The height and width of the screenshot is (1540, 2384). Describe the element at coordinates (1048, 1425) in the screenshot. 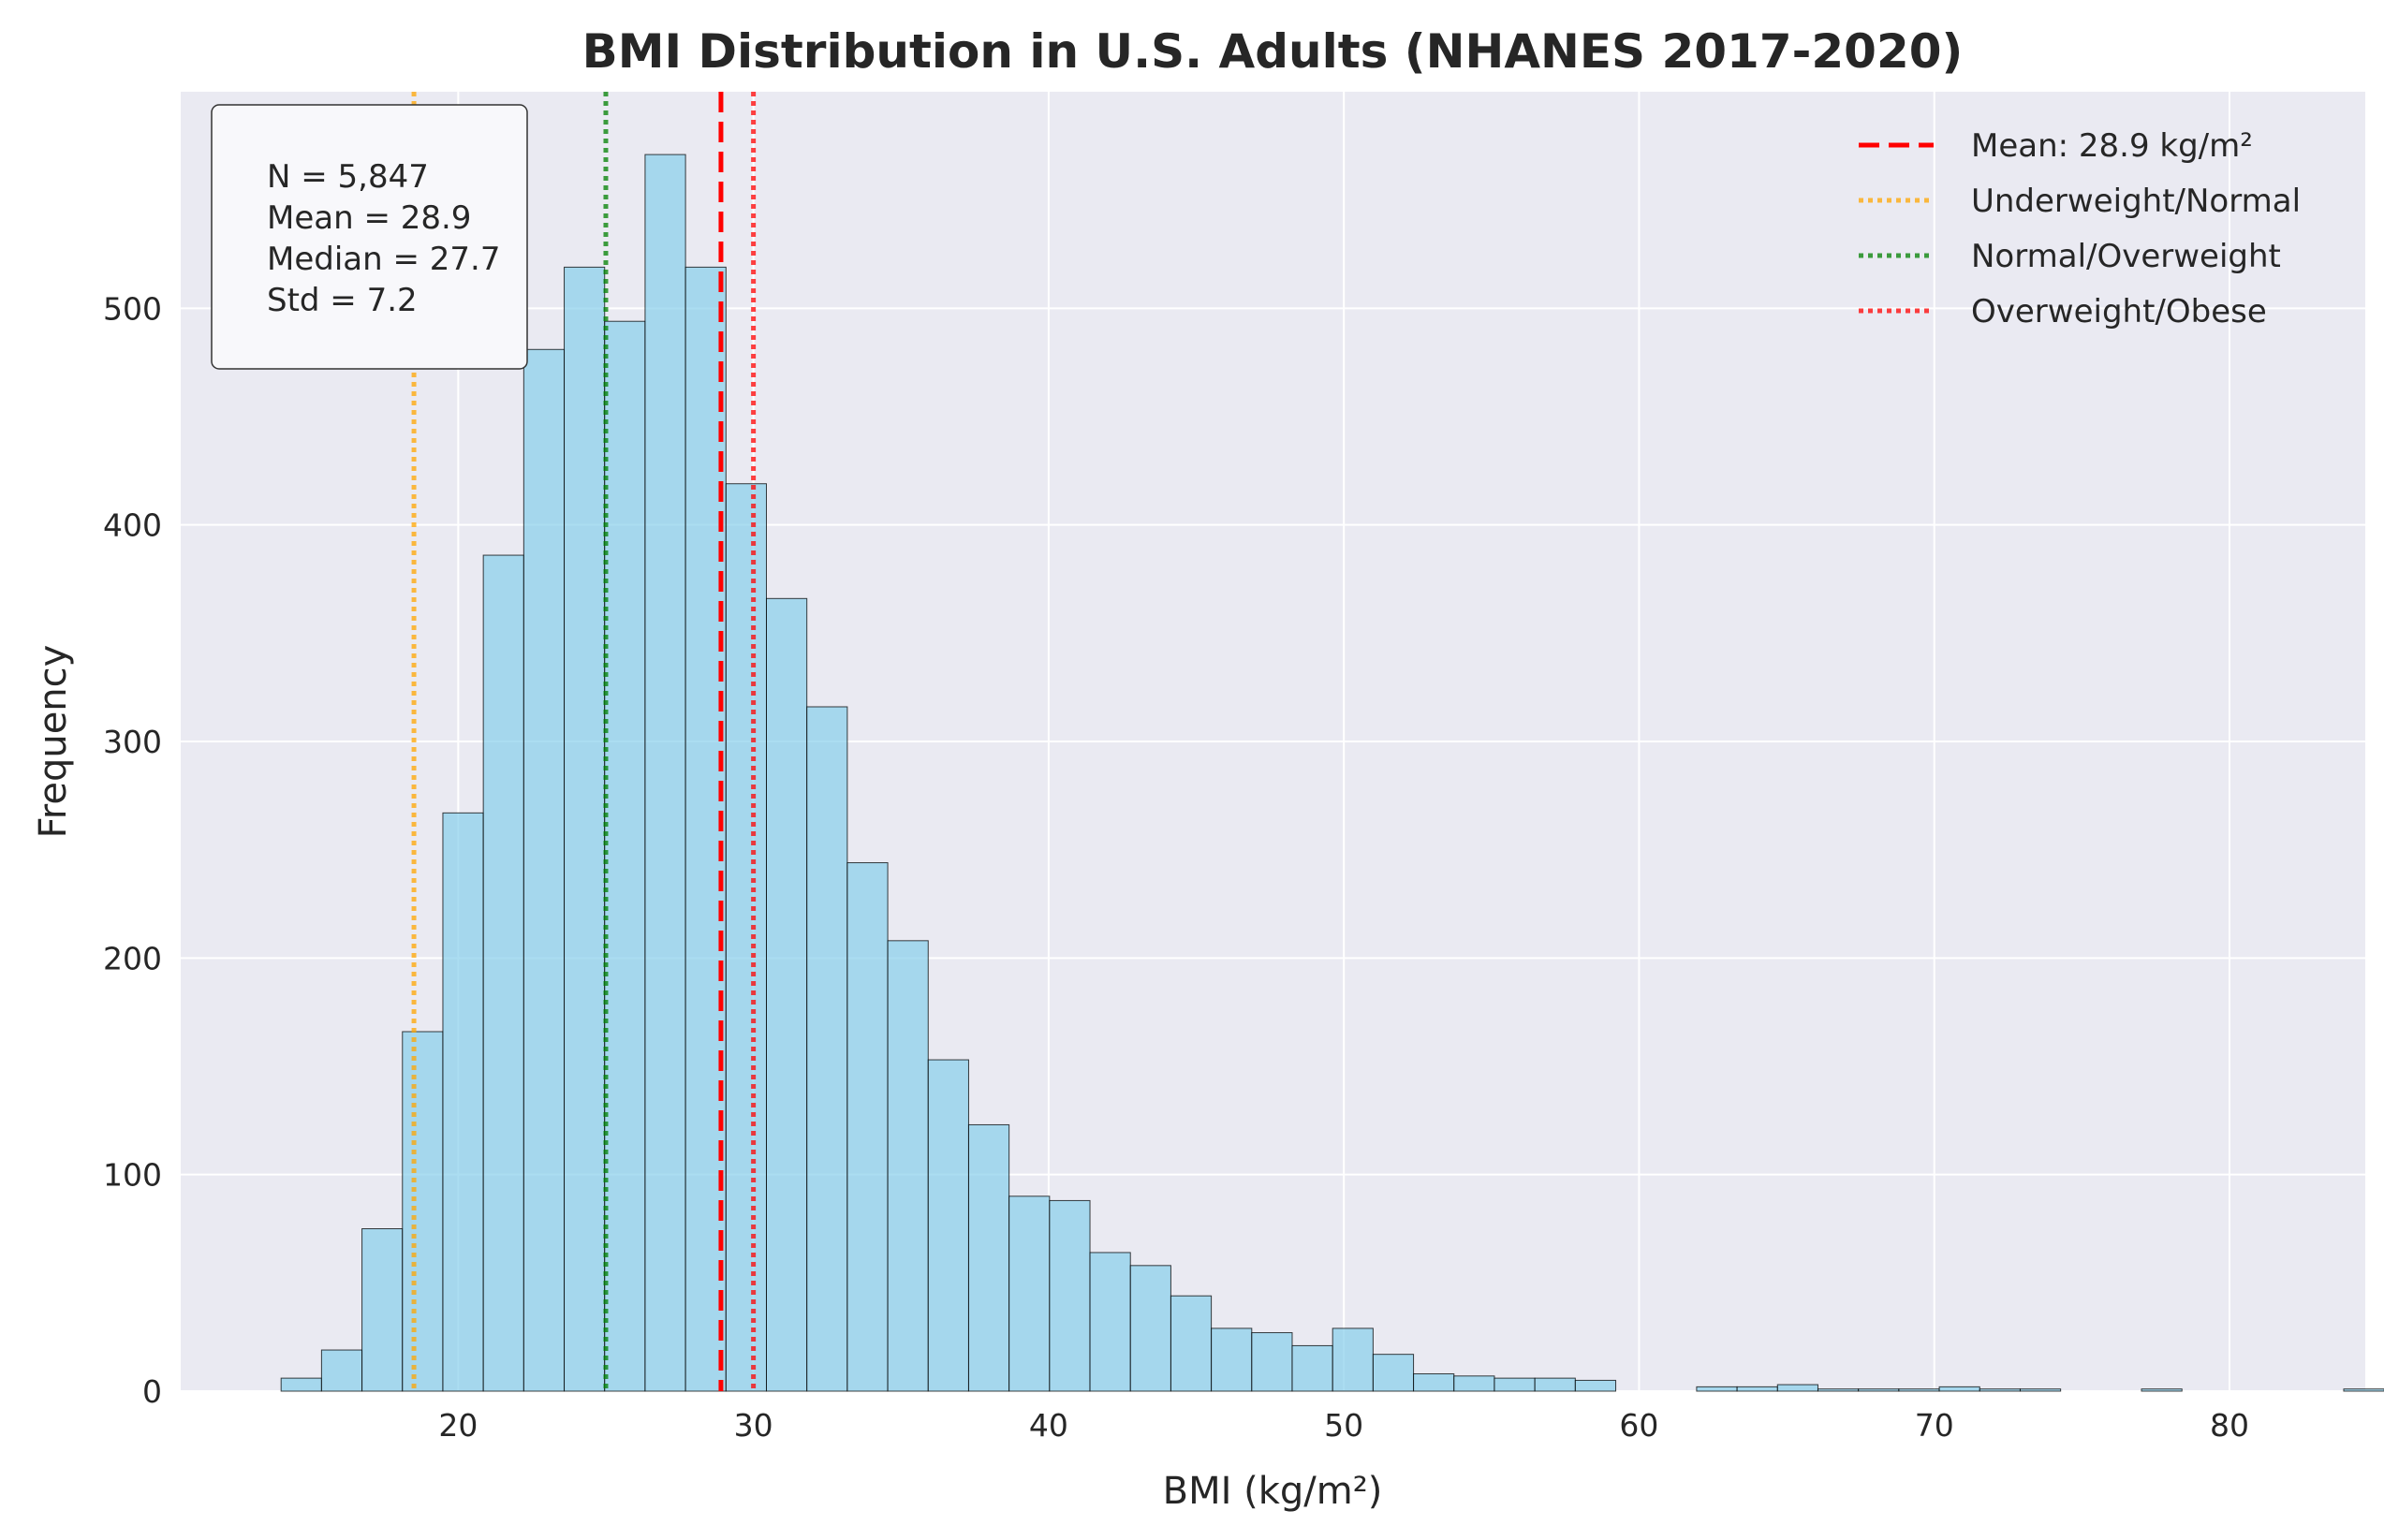

I see `x-tick-label-40: 40` at that location.